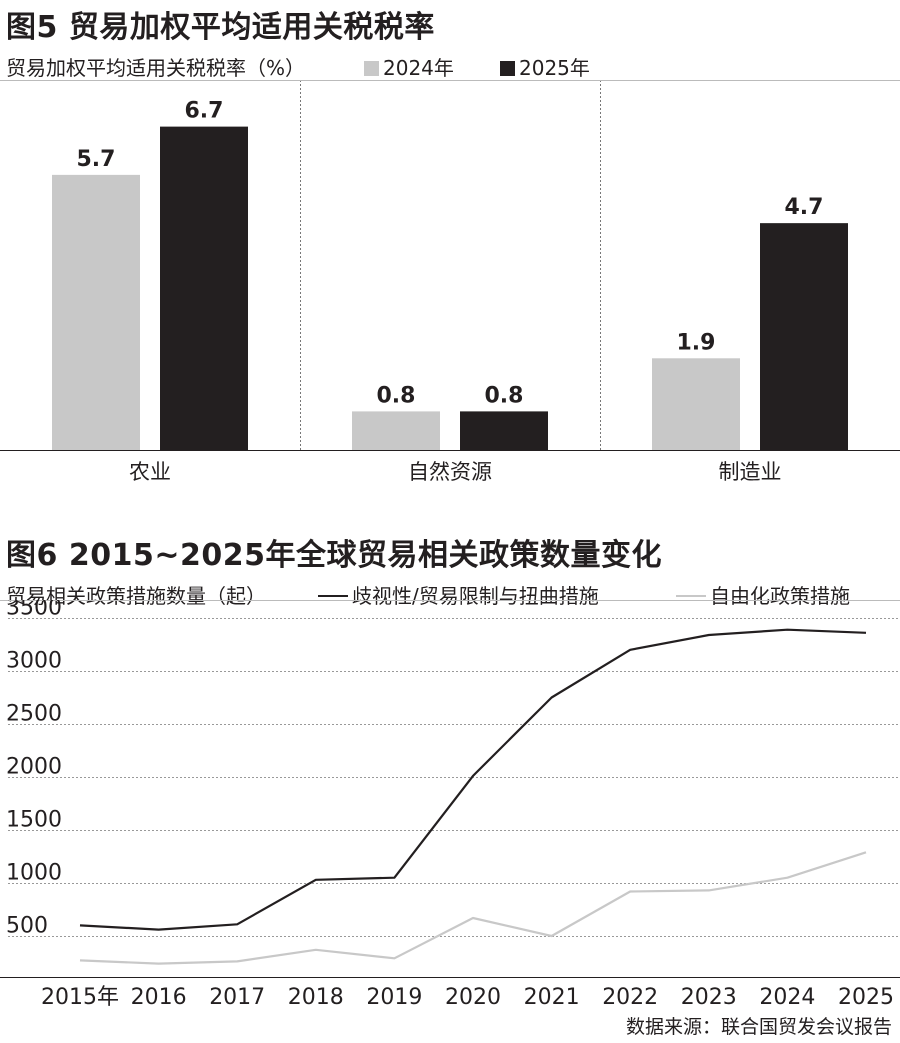  What do you see at coordinates (450, 472) in the screenshot?
I see `category-label: 自然资源` at bounding box center [450, 472].